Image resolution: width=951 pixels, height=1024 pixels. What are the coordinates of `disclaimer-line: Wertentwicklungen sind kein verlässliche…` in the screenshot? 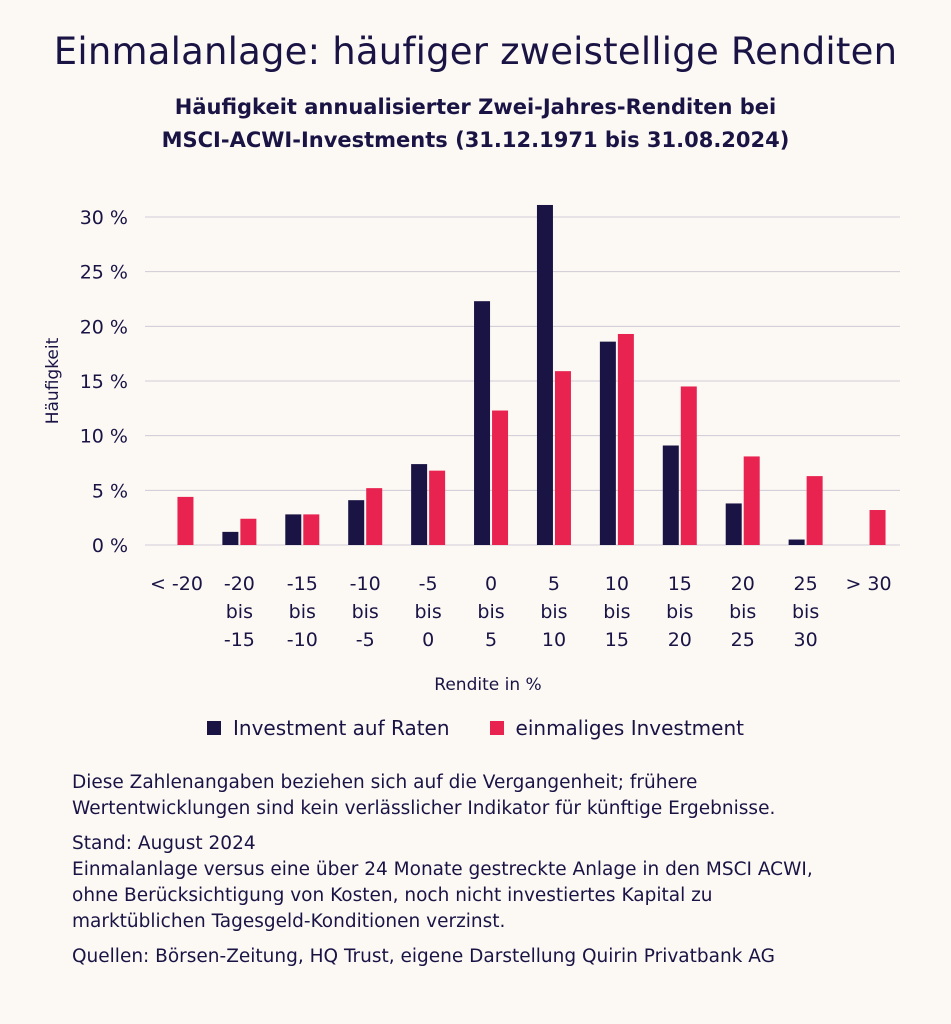 It's located at (424, 808).